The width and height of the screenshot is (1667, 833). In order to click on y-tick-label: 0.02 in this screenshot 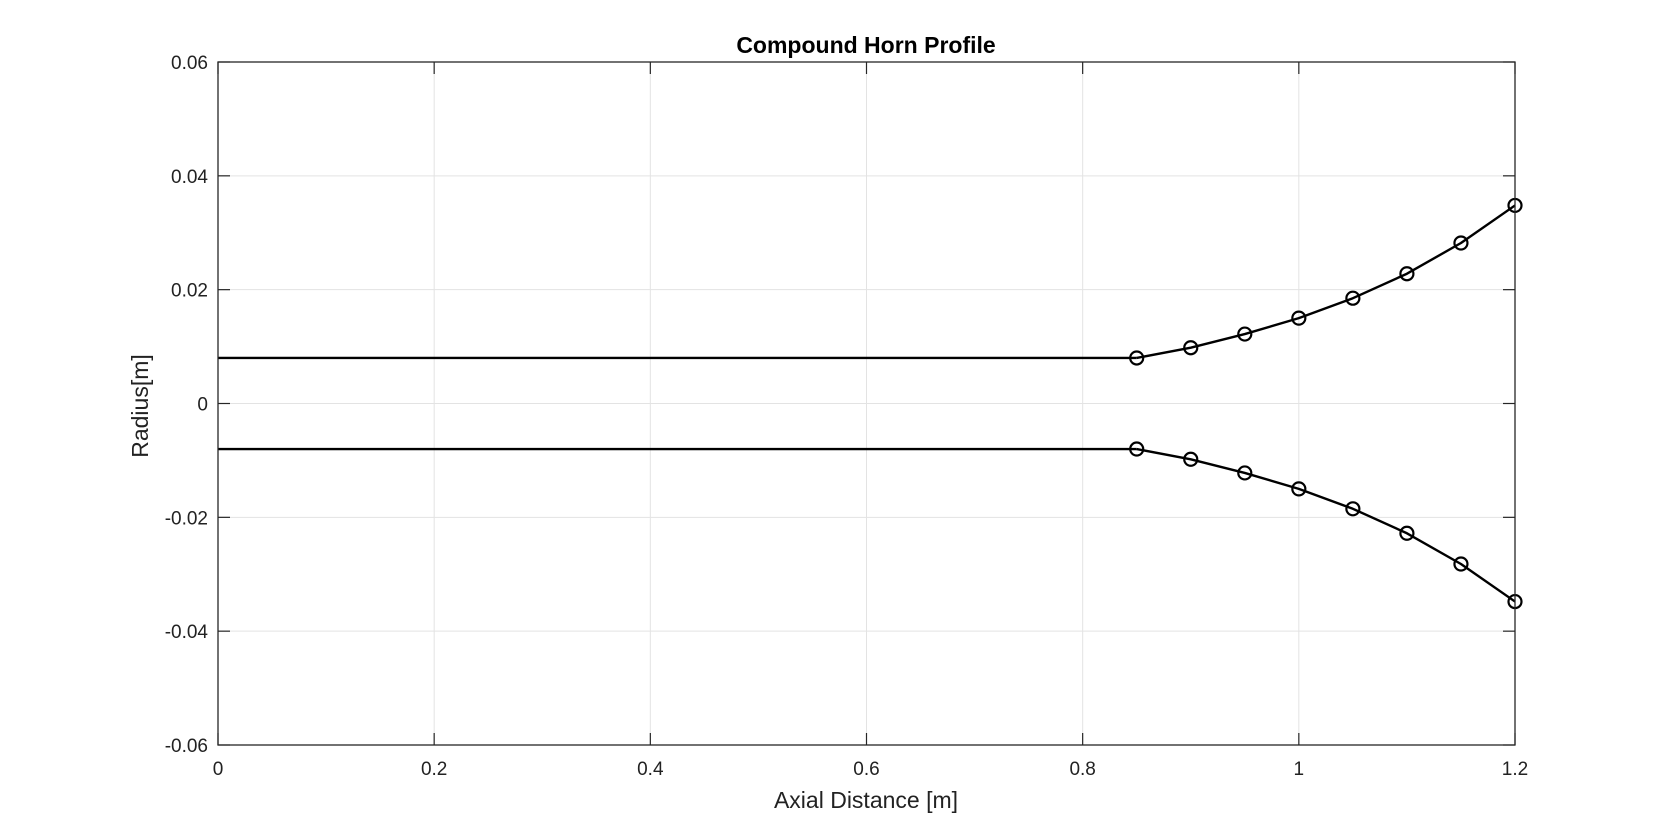, I will do `click(189, 291)`.